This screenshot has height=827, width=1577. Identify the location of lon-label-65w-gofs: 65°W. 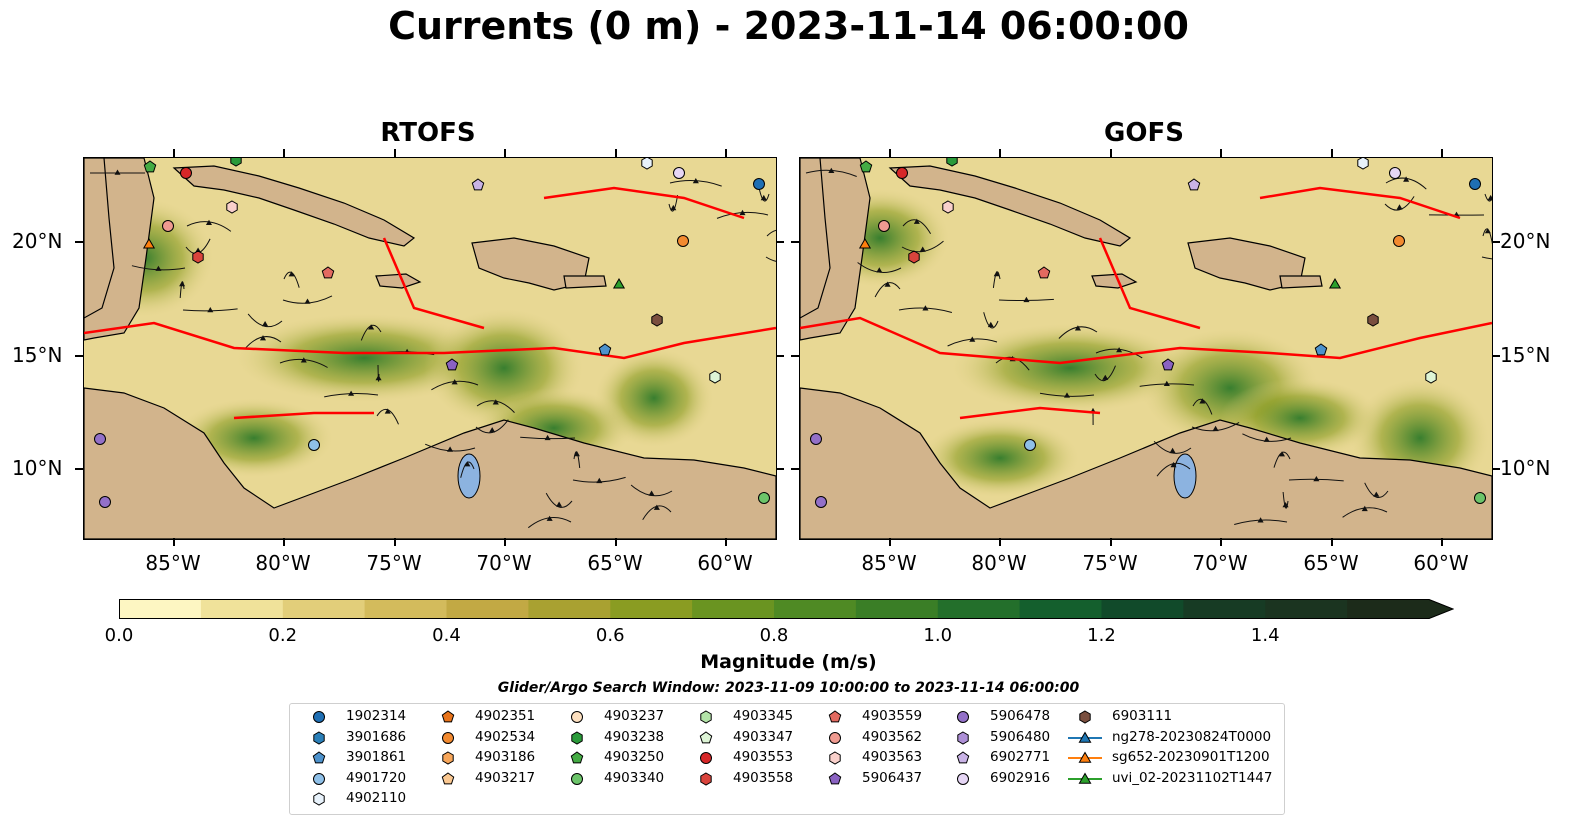
(1331, 563).